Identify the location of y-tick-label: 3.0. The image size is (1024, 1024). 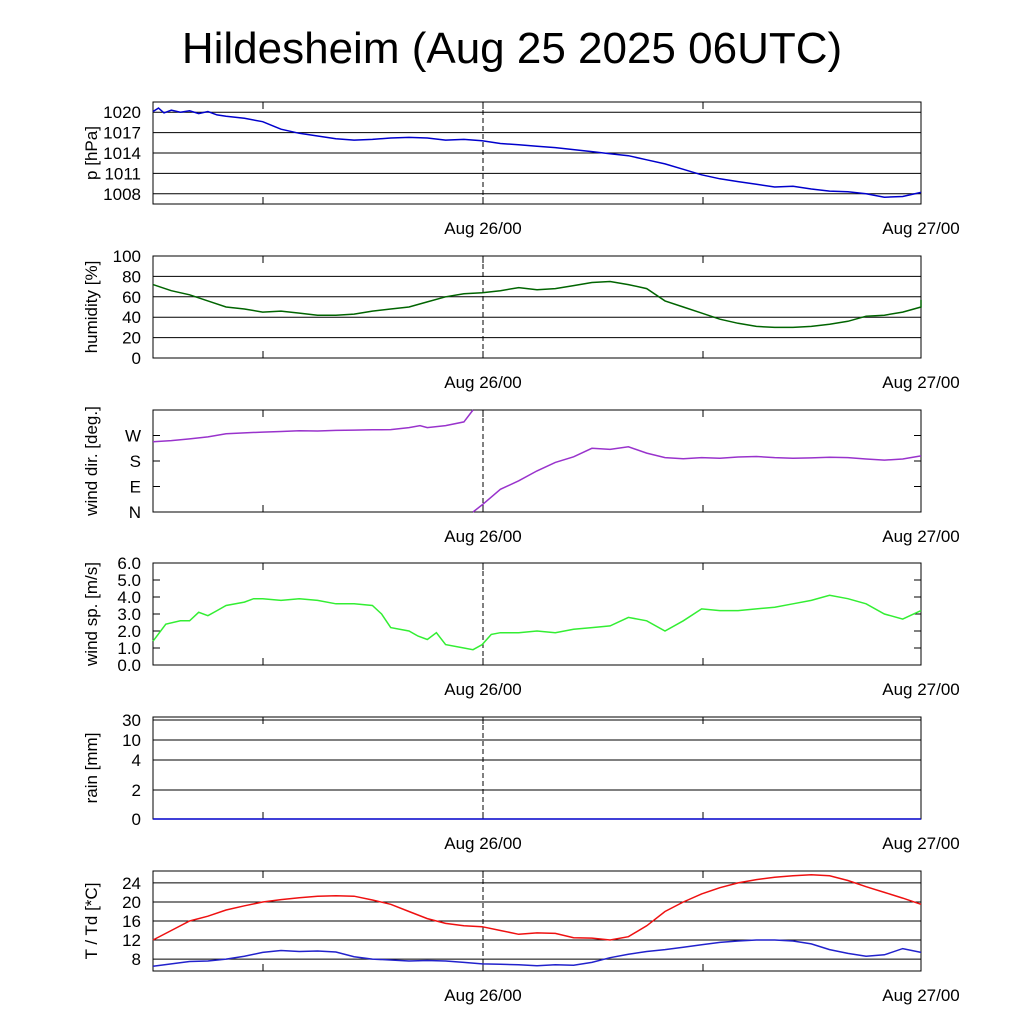
(129, 614).